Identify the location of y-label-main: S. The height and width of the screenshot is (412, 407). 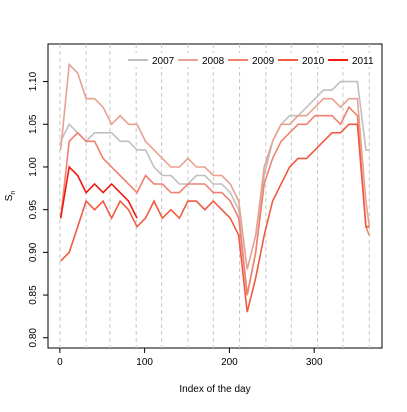
(9, 197).